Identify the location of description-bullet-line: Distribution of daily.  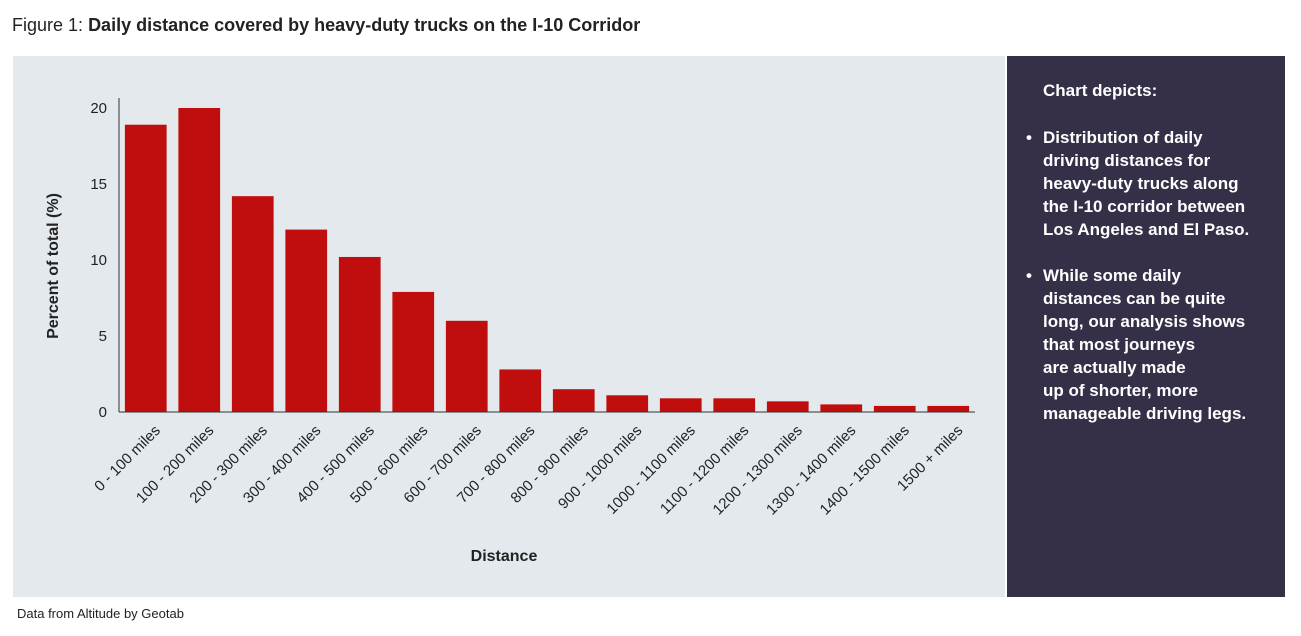
(1123, 137).